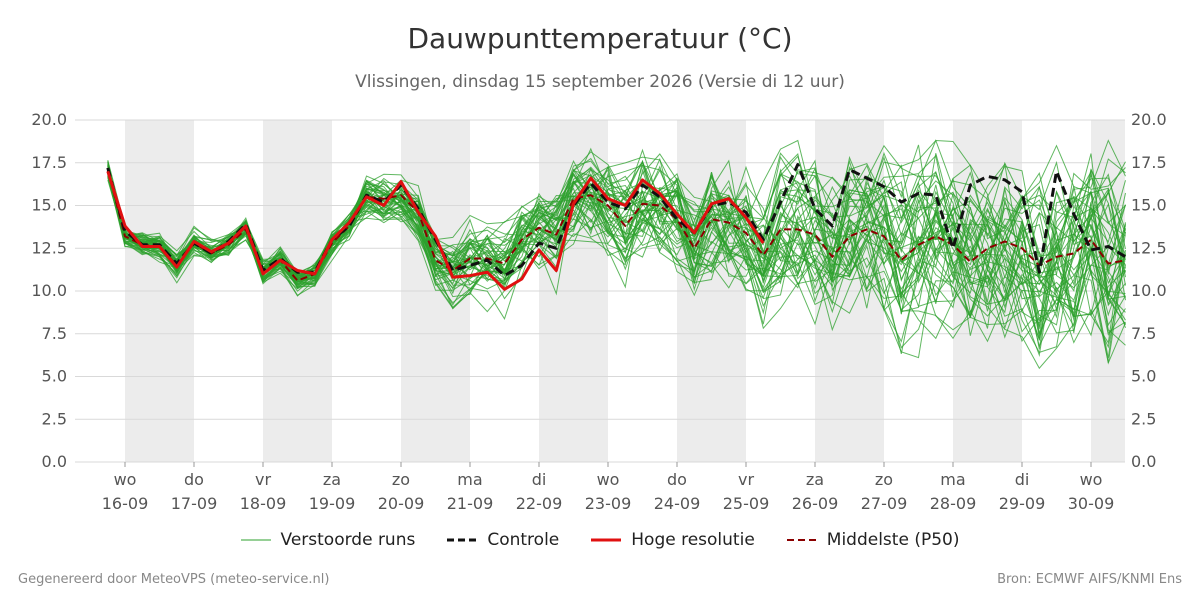 This screenshot has width=1200, height=600. I want to click on legend-item-median: Middelste (P50), so click(873, 540).